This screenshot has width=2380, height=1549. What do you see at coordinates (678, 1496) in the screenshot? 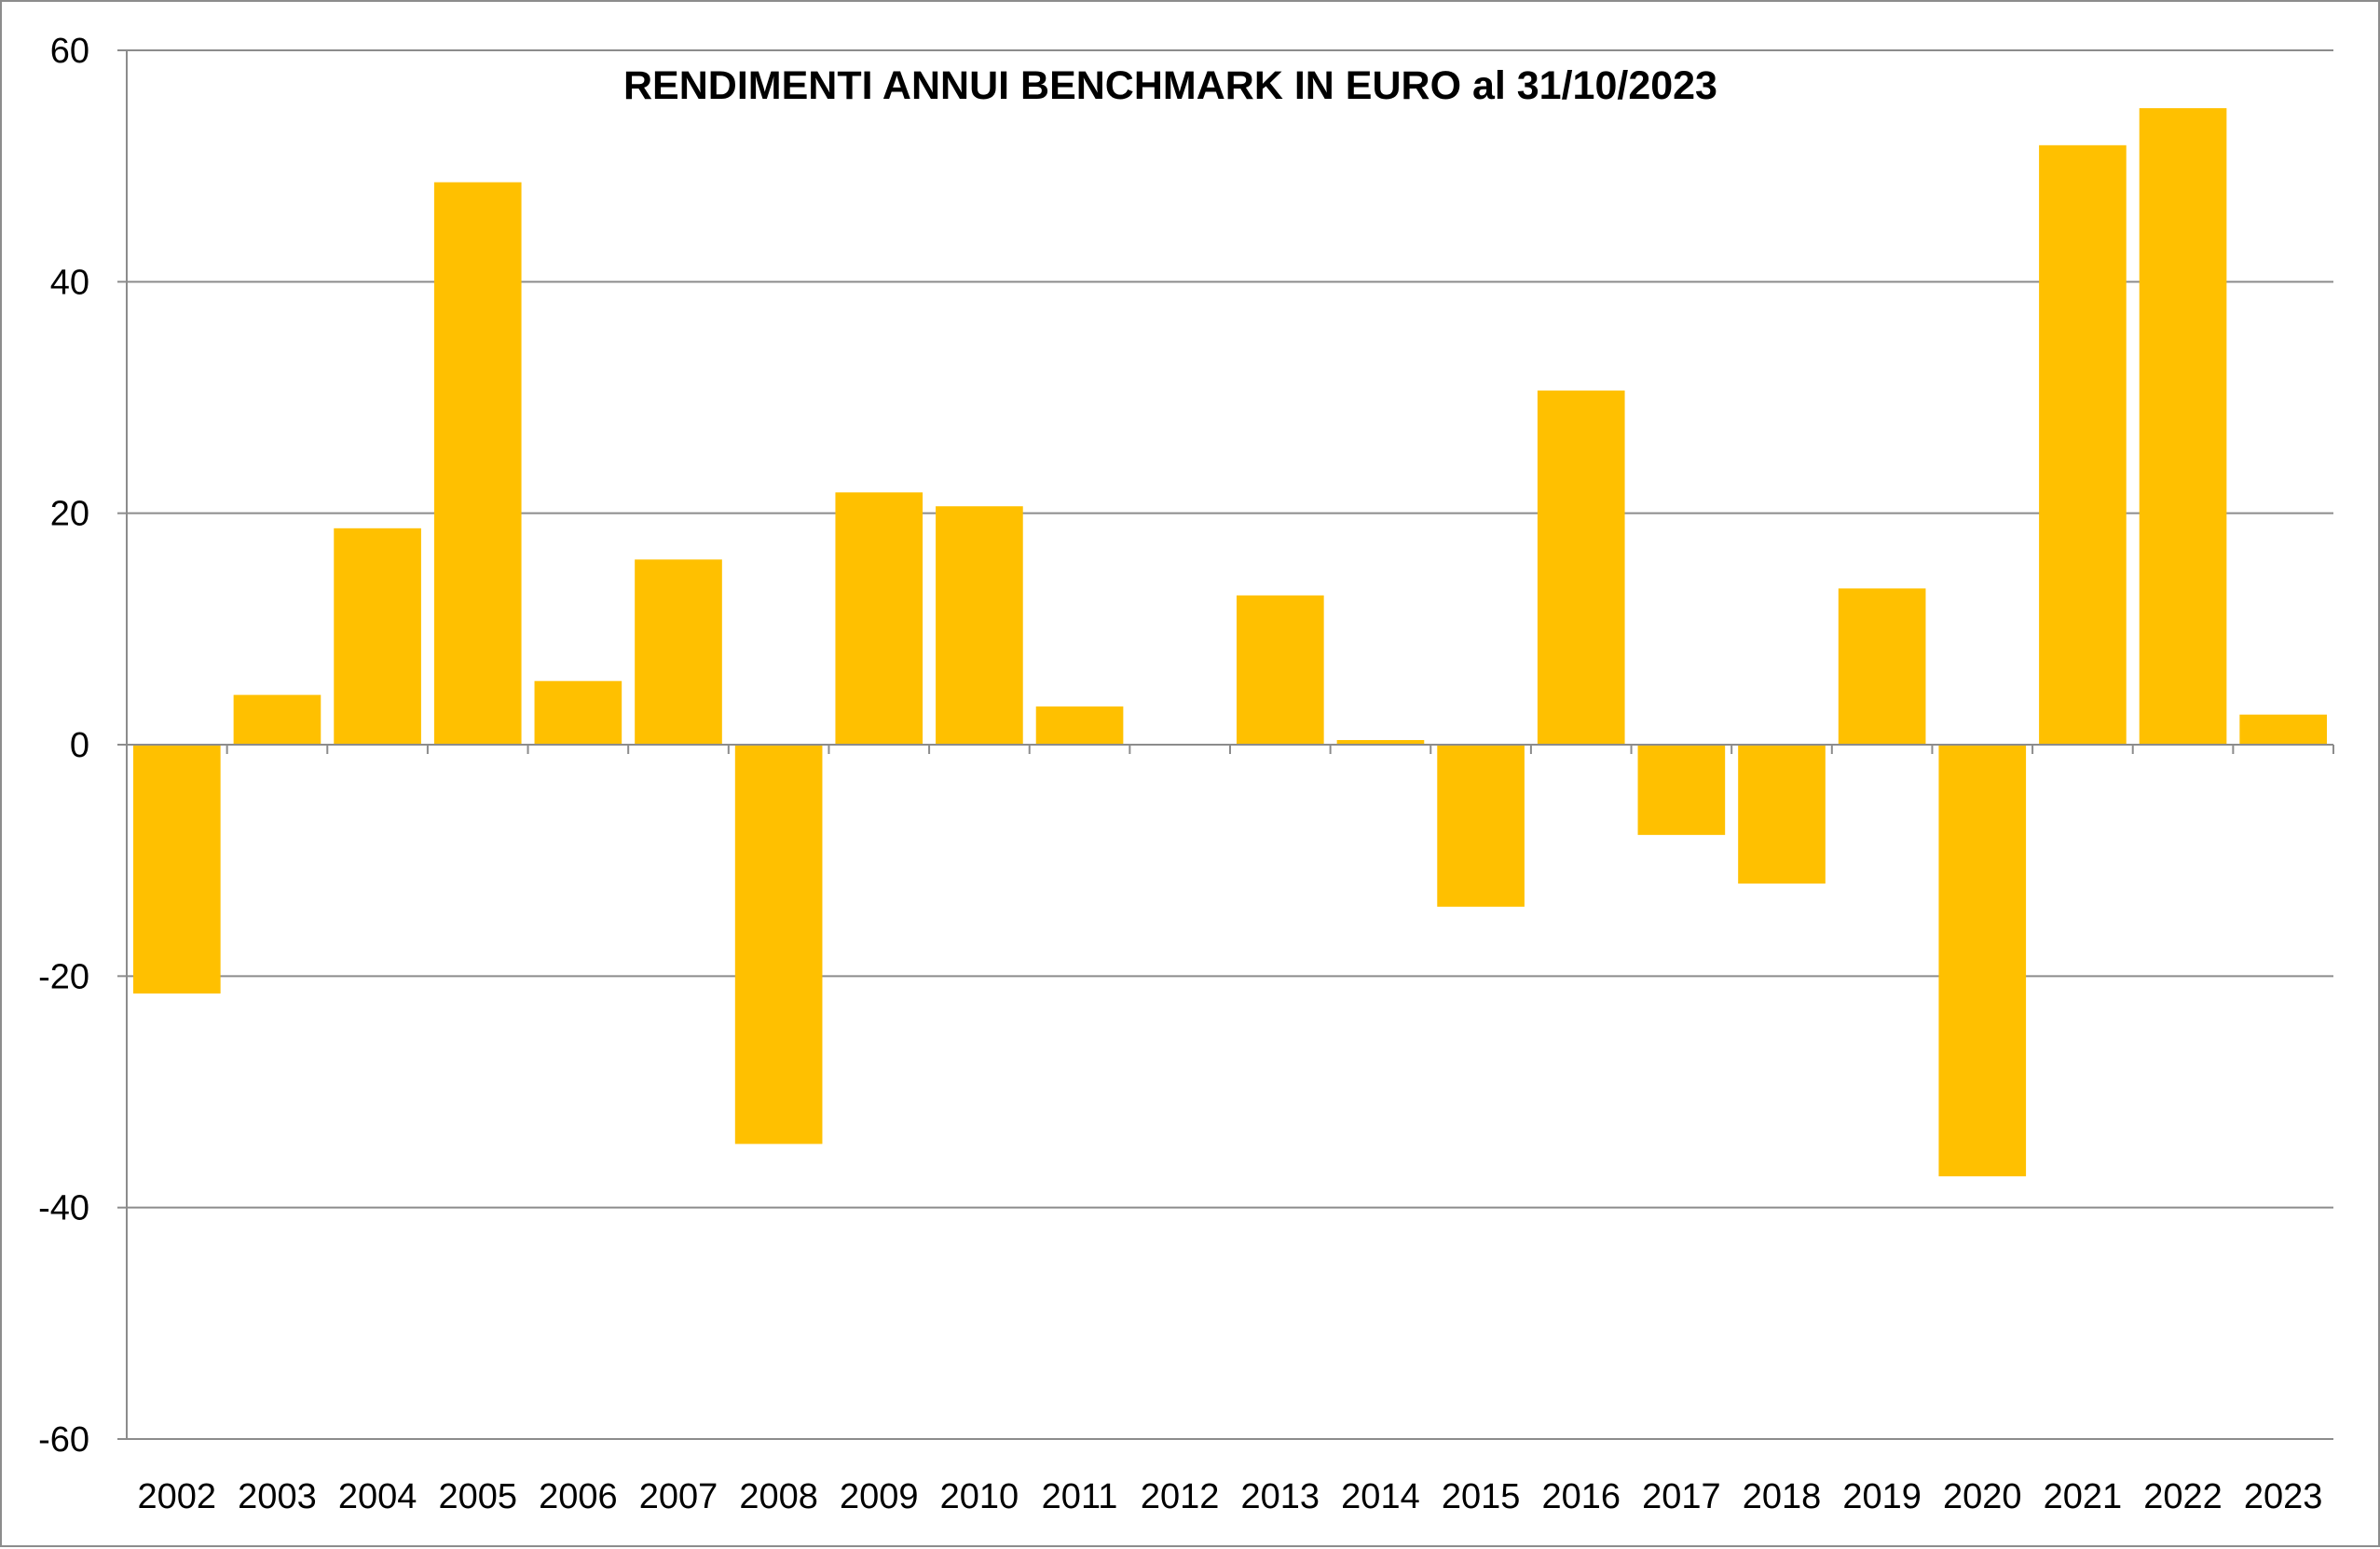
I see `x-tick-label: 2007` at bounding box center [678, 1496].